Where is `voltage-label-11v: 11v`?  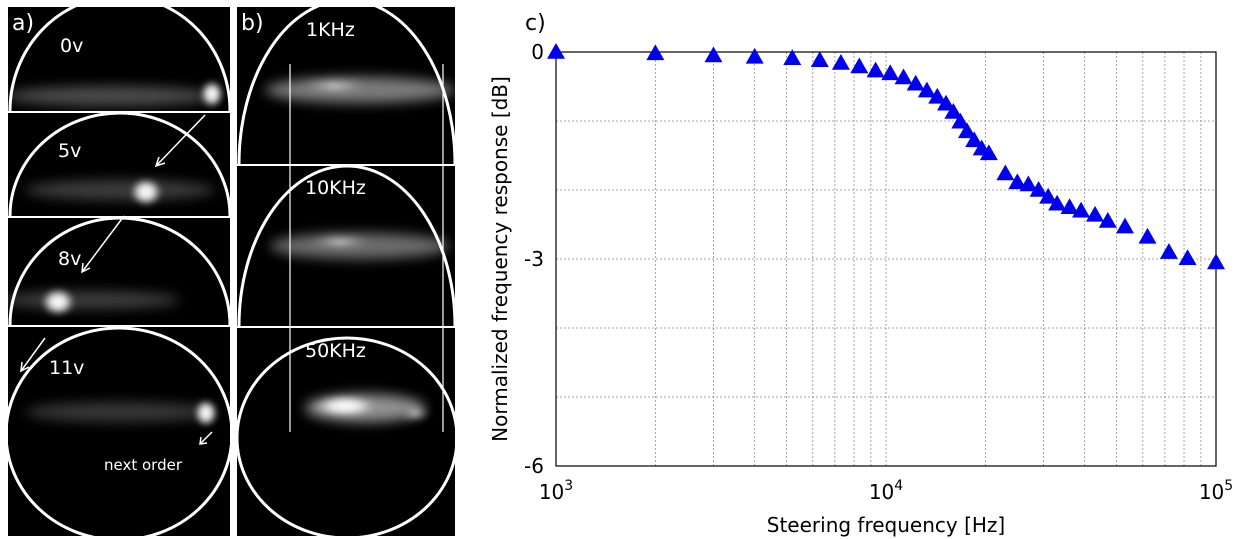
voltage-label-11v: 11v is located at coordinates (66, 368).